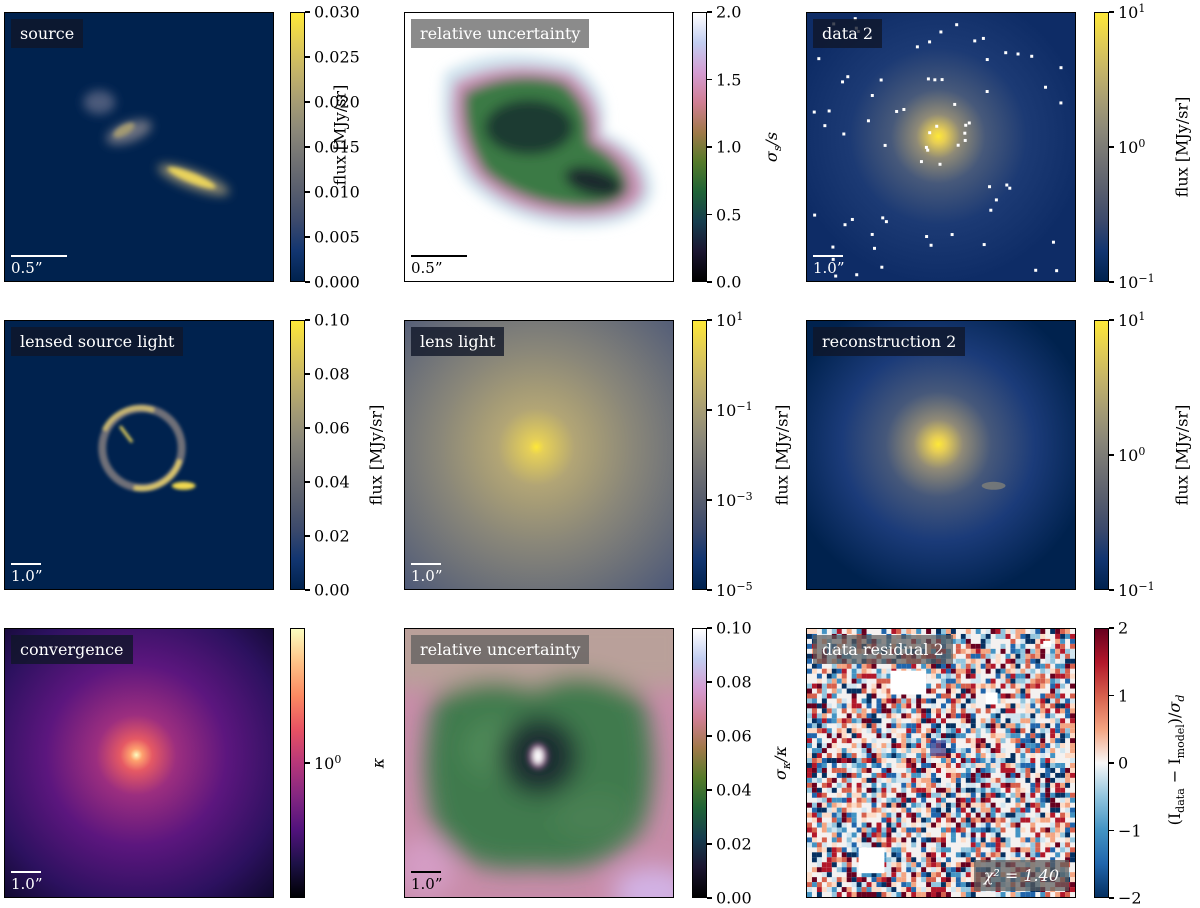 The height and width of the screenshot is (908, 1200). Describe the element at coordinates (729, 147) in the screenshot. I see `colorbar-tick-label: 1.0` at that location.